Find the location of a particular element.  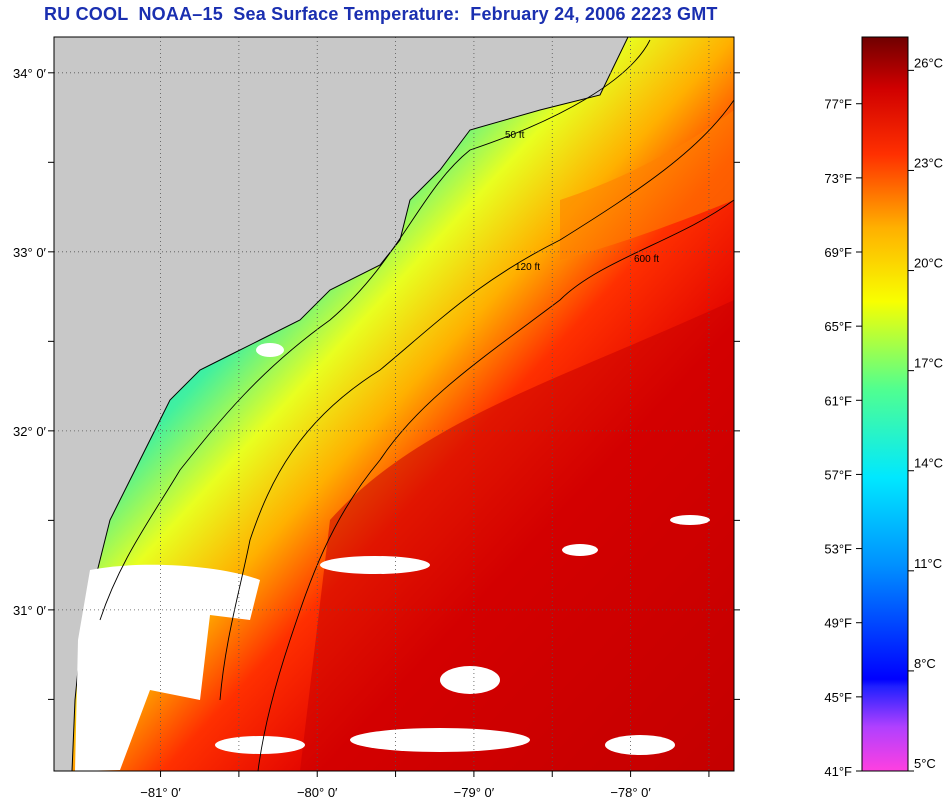

contour-label-120ft: 120 ft is located at coordinates (527, 267).